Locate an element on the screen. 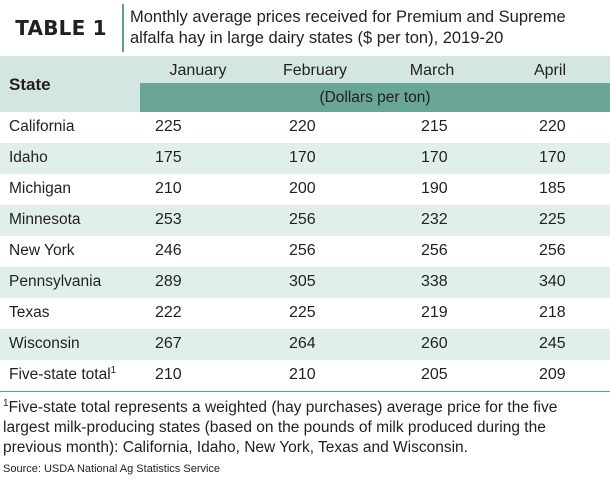  row-state: Texas is located at coordinates (29, 312).